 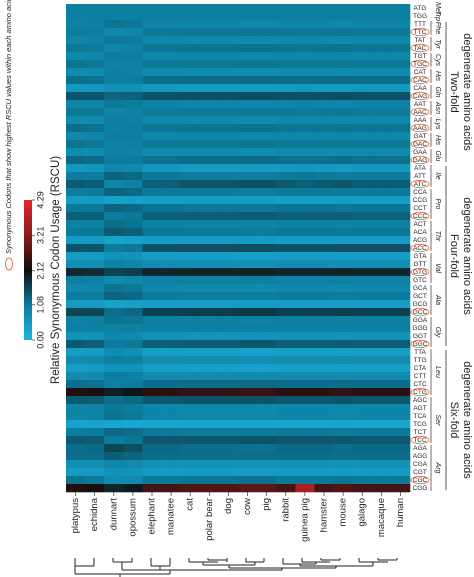 I want to click on amino-acid-label: Leu, so click(x=437, y=372).